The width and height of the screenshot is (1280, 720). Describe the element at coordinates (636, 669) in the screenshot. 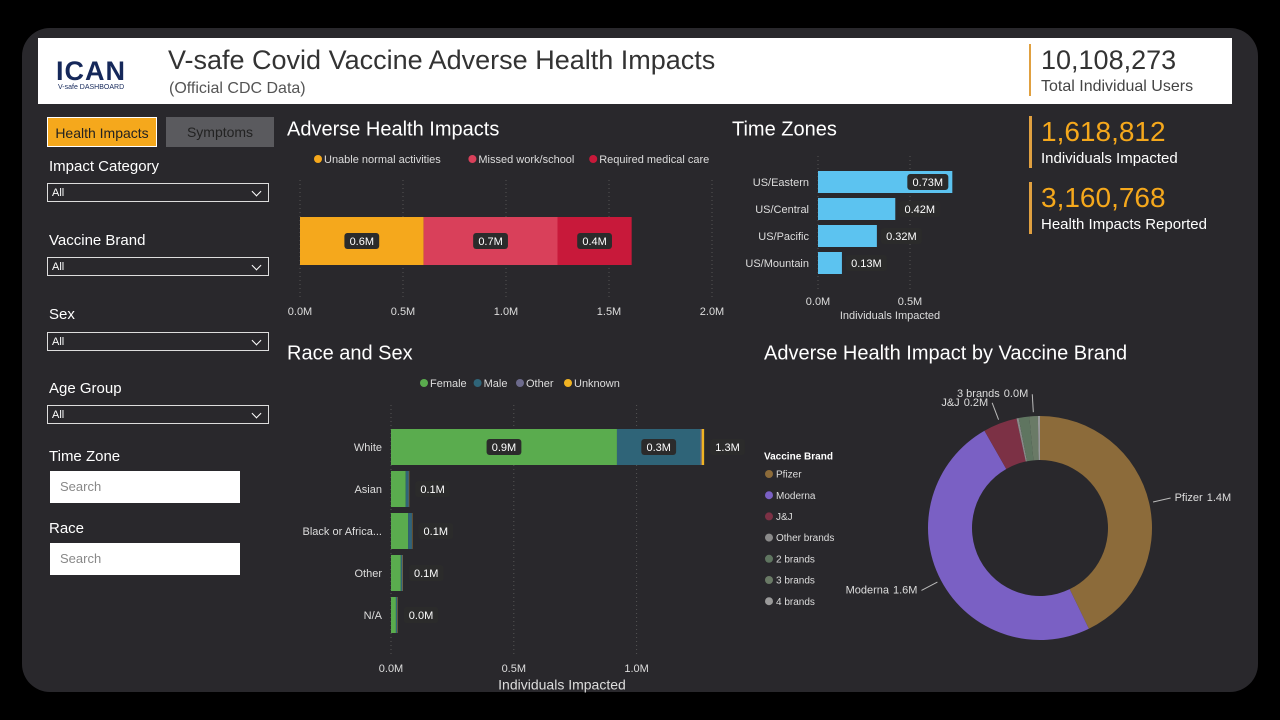

I see `x-tick-label: 1.0M` at that location.